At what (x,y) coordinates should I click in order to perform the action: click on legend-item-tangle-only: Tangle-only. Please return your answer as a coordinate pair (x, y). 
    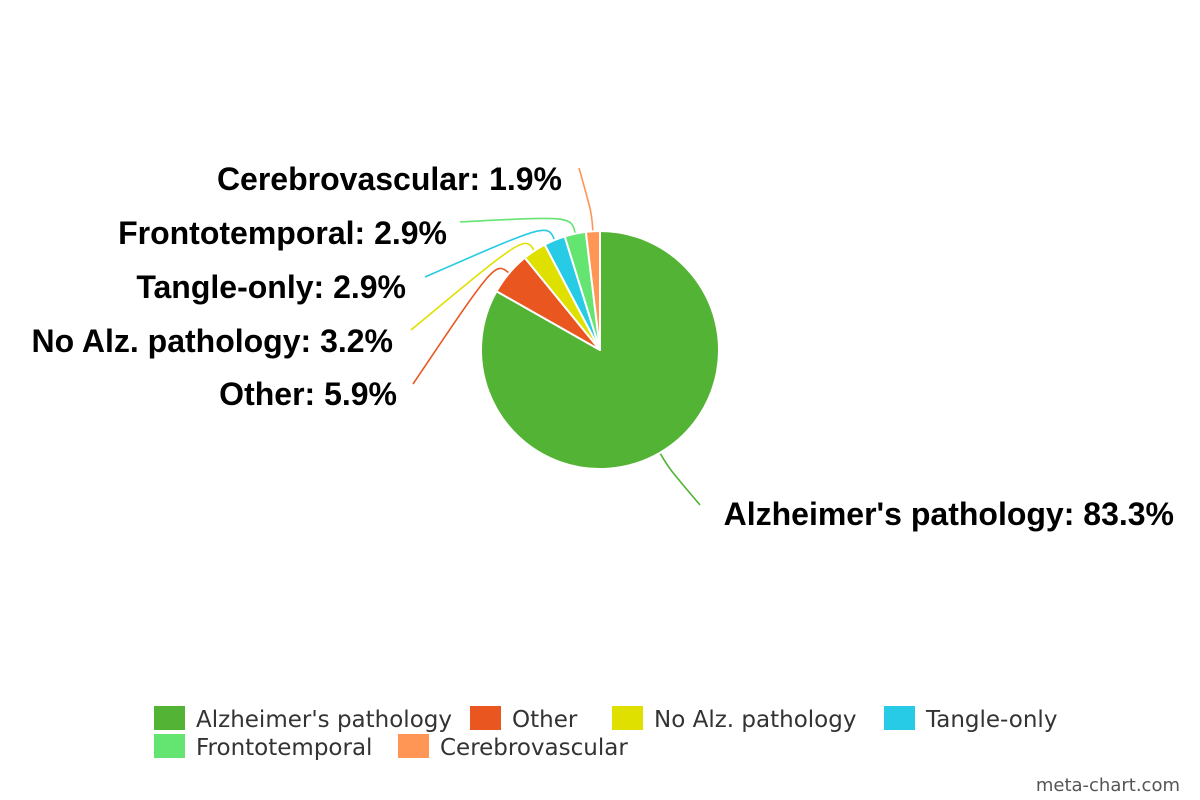
    Looking at the image, I should click on (970, 719).